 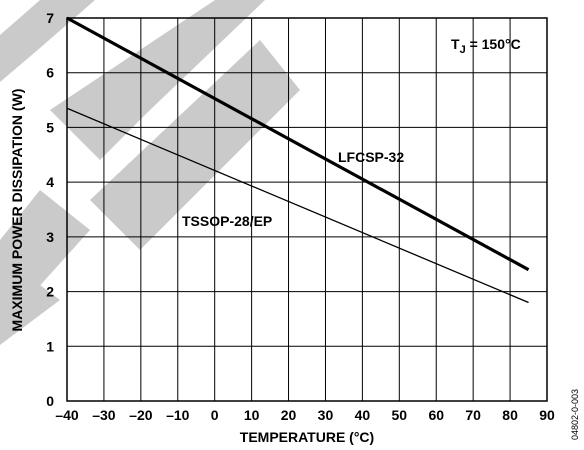 I want to click on x-tick-label: 20, so click(x=289, y=415).